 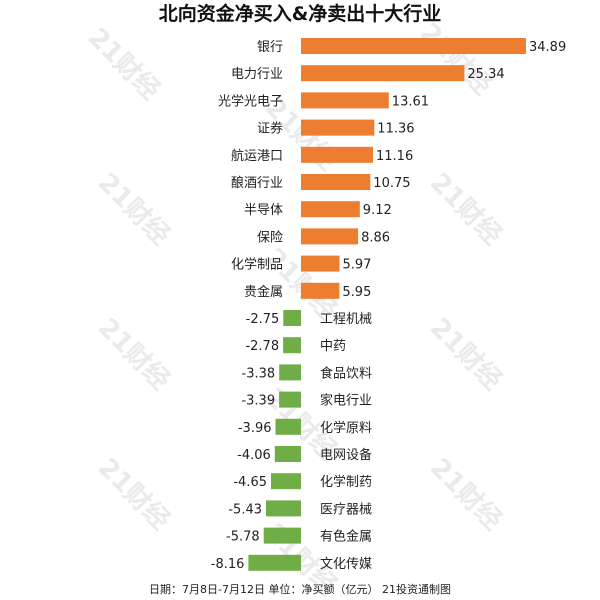 I want to click on value-label-17: -5.43, so click(x=245, y=509).